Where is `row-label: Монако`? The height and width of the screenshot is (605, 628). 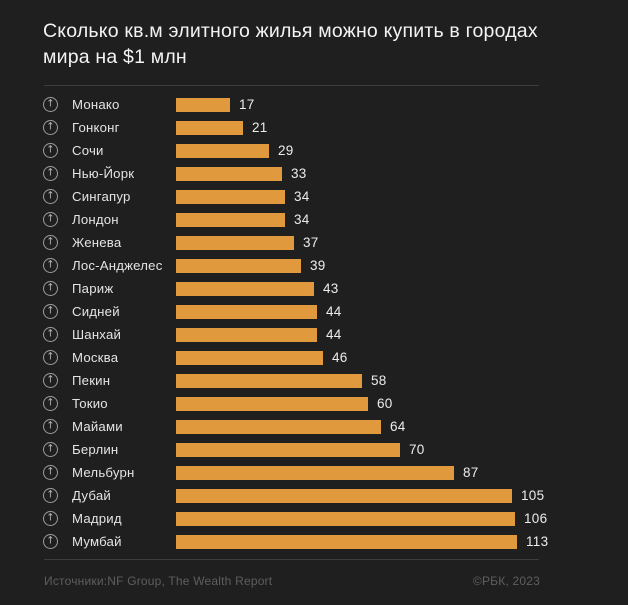
row-label: Монако is located at coordinates (96, 104).